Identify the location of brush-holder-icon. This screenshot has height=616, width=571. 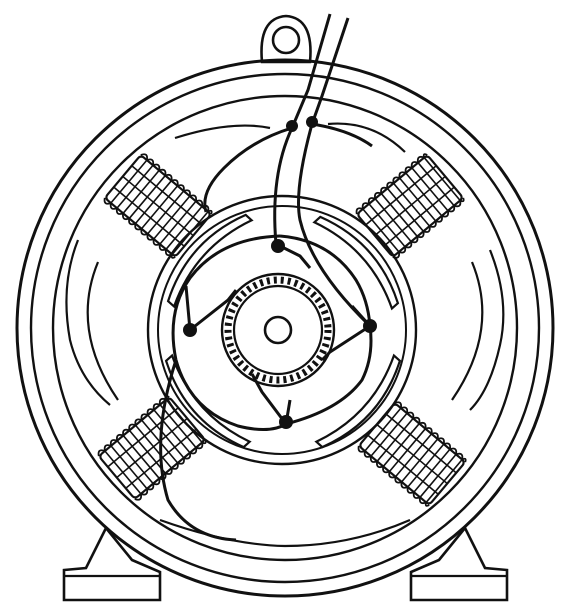
(278, 334).